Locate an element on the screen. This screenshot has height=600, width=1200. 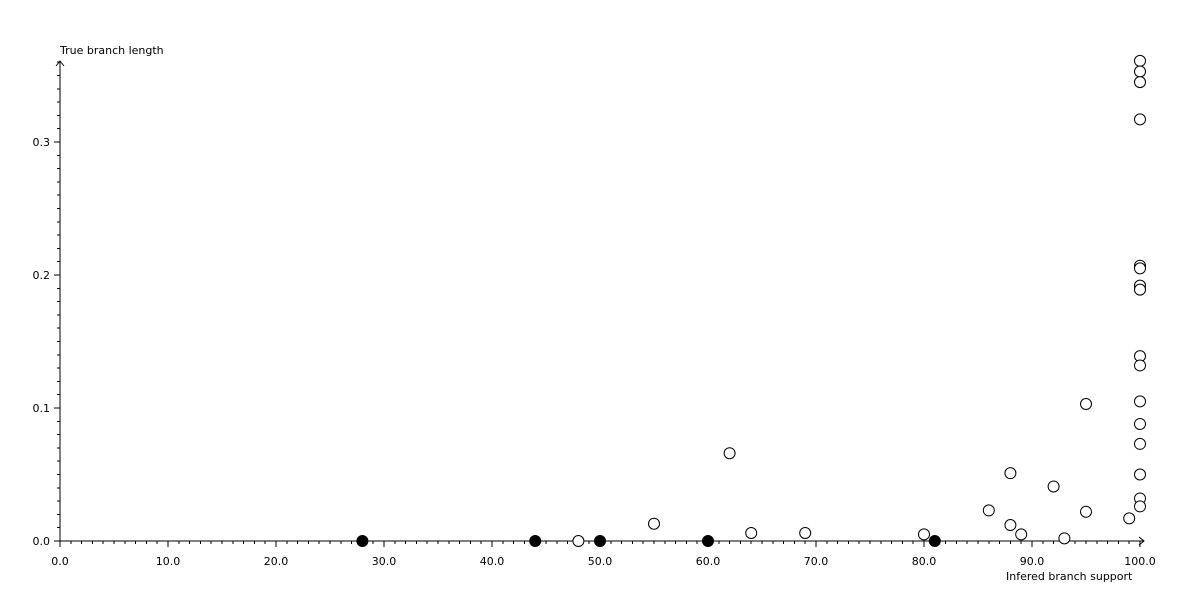
y-axis-arrow is located at coordinates (60, 63).